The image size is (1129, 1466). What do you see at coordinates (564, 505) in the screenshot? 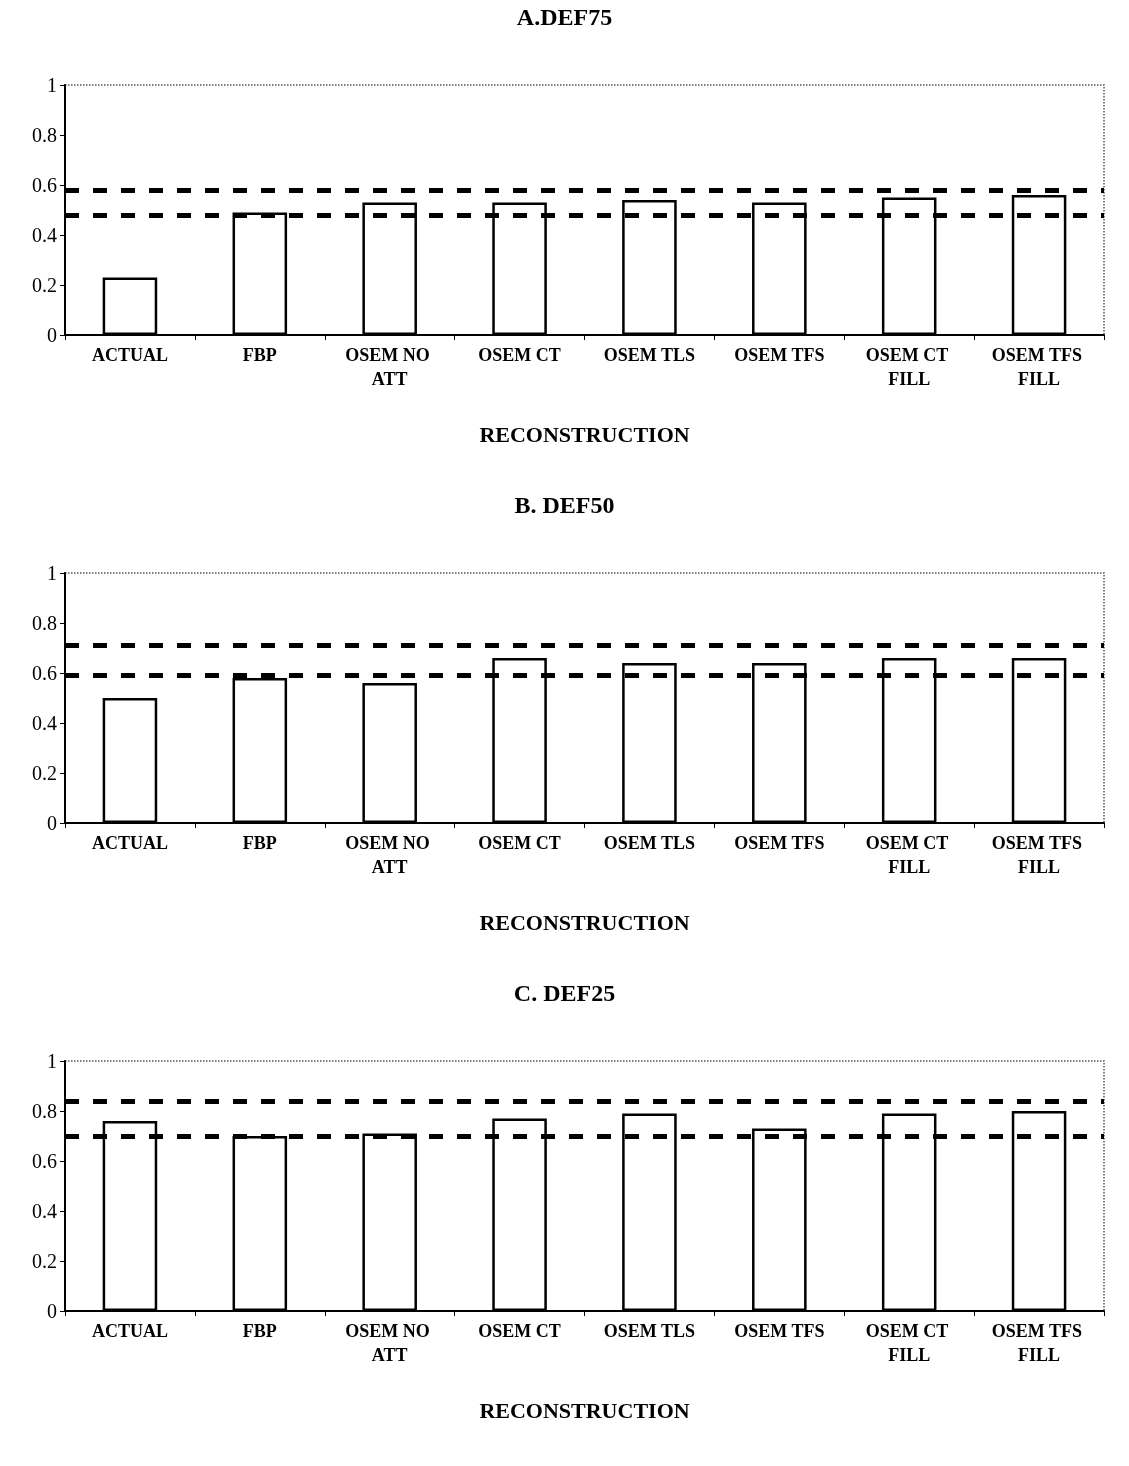
I see `chart-title: B. DEF50` at bounding box center [564, 505].